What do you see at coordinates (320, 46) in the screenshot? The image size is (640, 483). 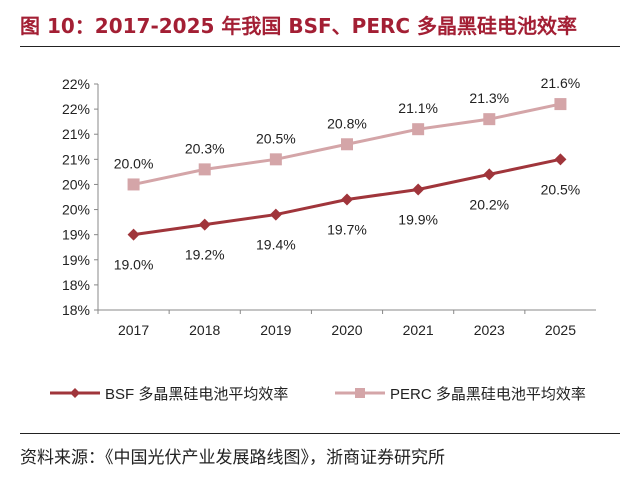 I see `title-divider` at bounding box center [320, 46].